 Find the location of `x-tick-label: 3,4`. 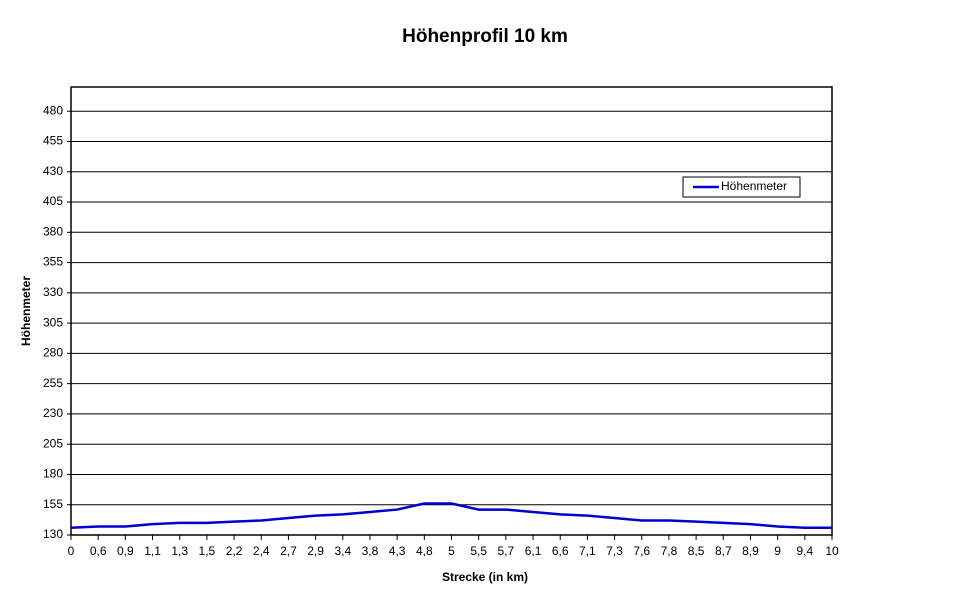

x-tick-label: 3,4 is located at coordinates (342, 551).